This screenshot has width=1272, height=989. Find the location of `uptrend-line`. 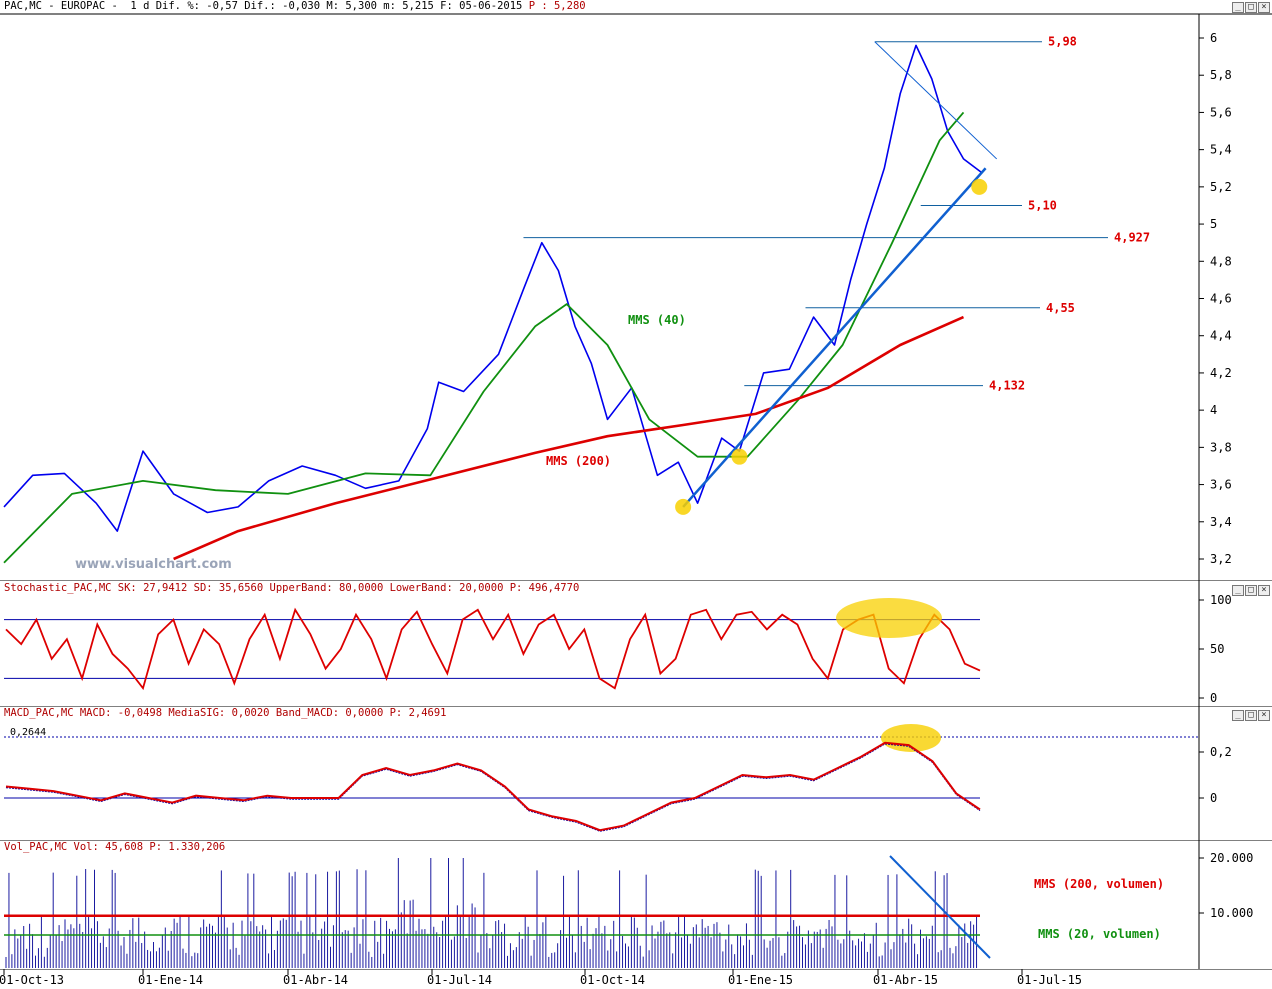

uptrend-line is located at coordinates (834, 337).